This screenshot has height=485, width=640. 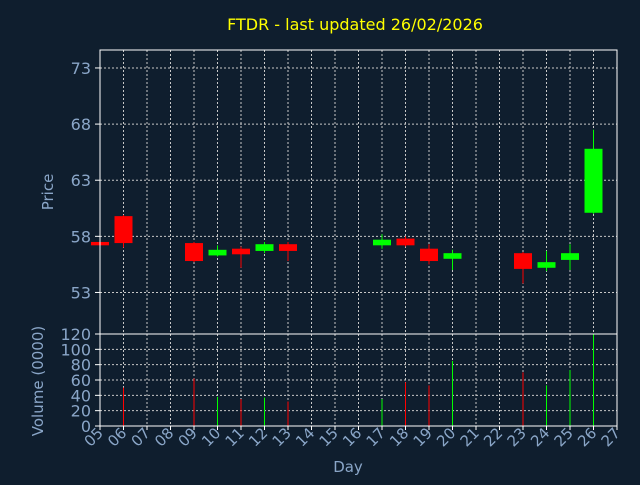 What do you see at coordinates (348, 467) in the screenshot?
I see `x-axis-label: Day` at bounding box center [348, 467].